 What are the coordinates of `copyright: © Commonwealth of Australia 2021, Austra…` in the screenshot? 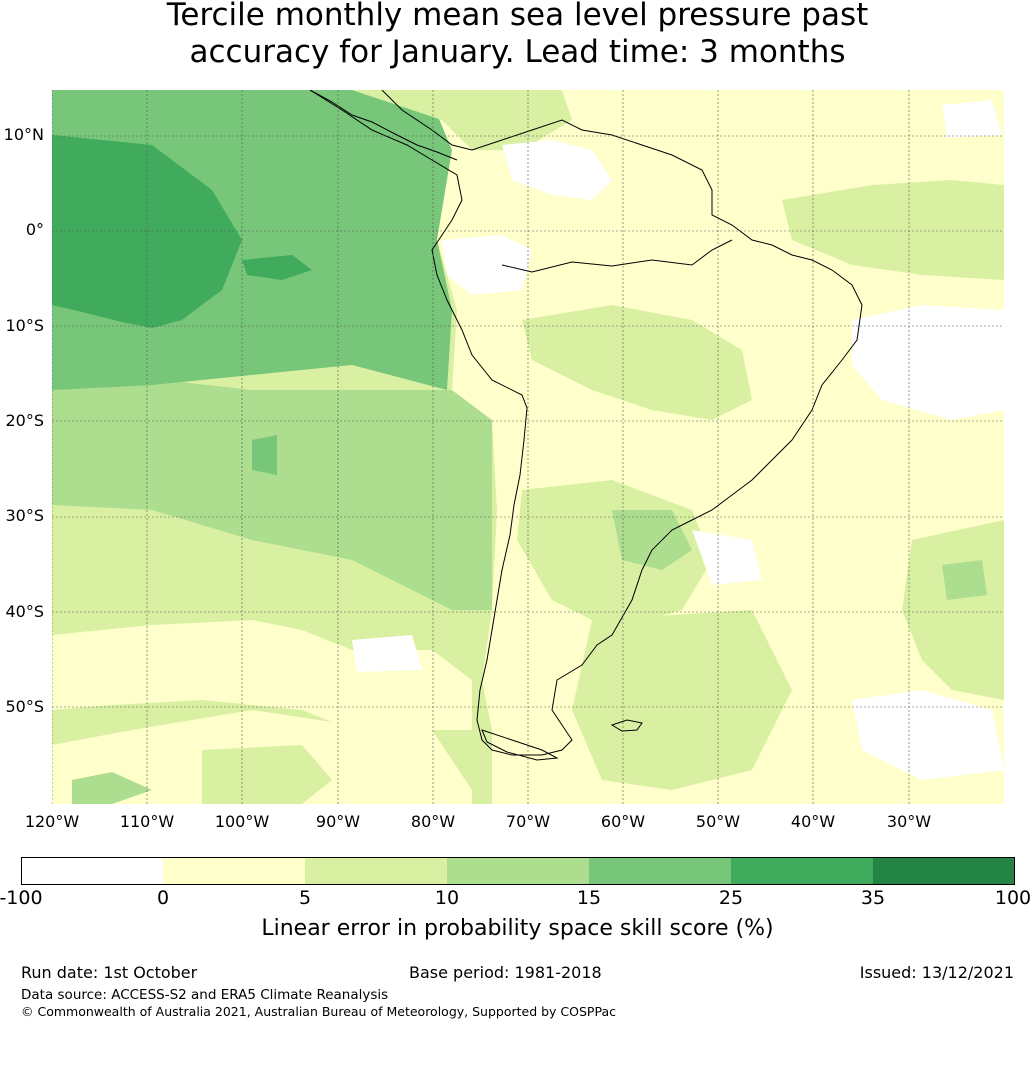 It's located at (318, 1011).